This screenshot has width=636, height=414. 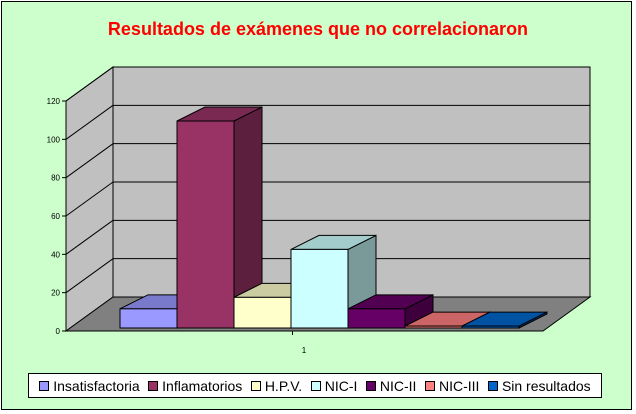 I want to click on legend-item: Inflamatorios, so click(x=195, y=386).